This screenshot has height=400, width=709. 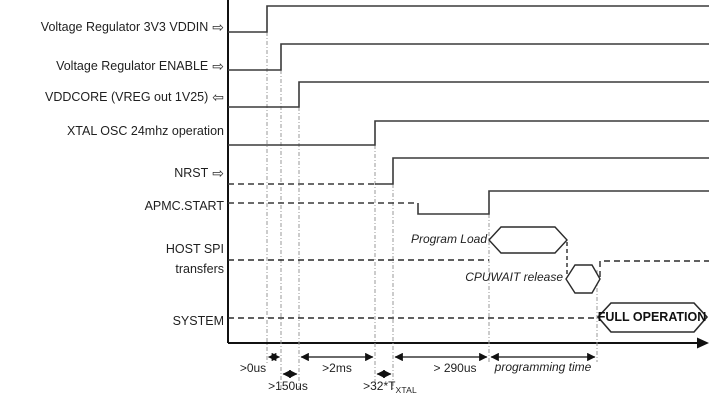 What do you see at coordinates (124, 27) in the screenshot?
I see `signal-label-text: Voltage Regulator 3V3 VDDIN` at bounding box center [124, 27].